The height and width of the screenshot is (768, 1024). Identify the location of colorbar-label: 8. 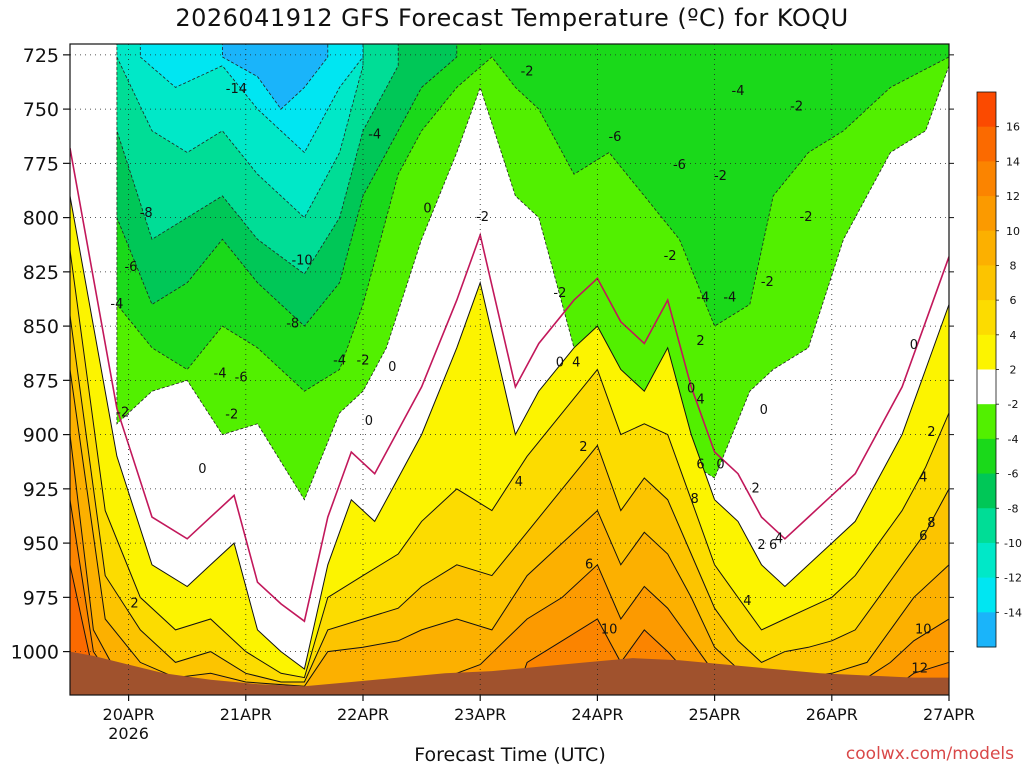
(1013, 265).